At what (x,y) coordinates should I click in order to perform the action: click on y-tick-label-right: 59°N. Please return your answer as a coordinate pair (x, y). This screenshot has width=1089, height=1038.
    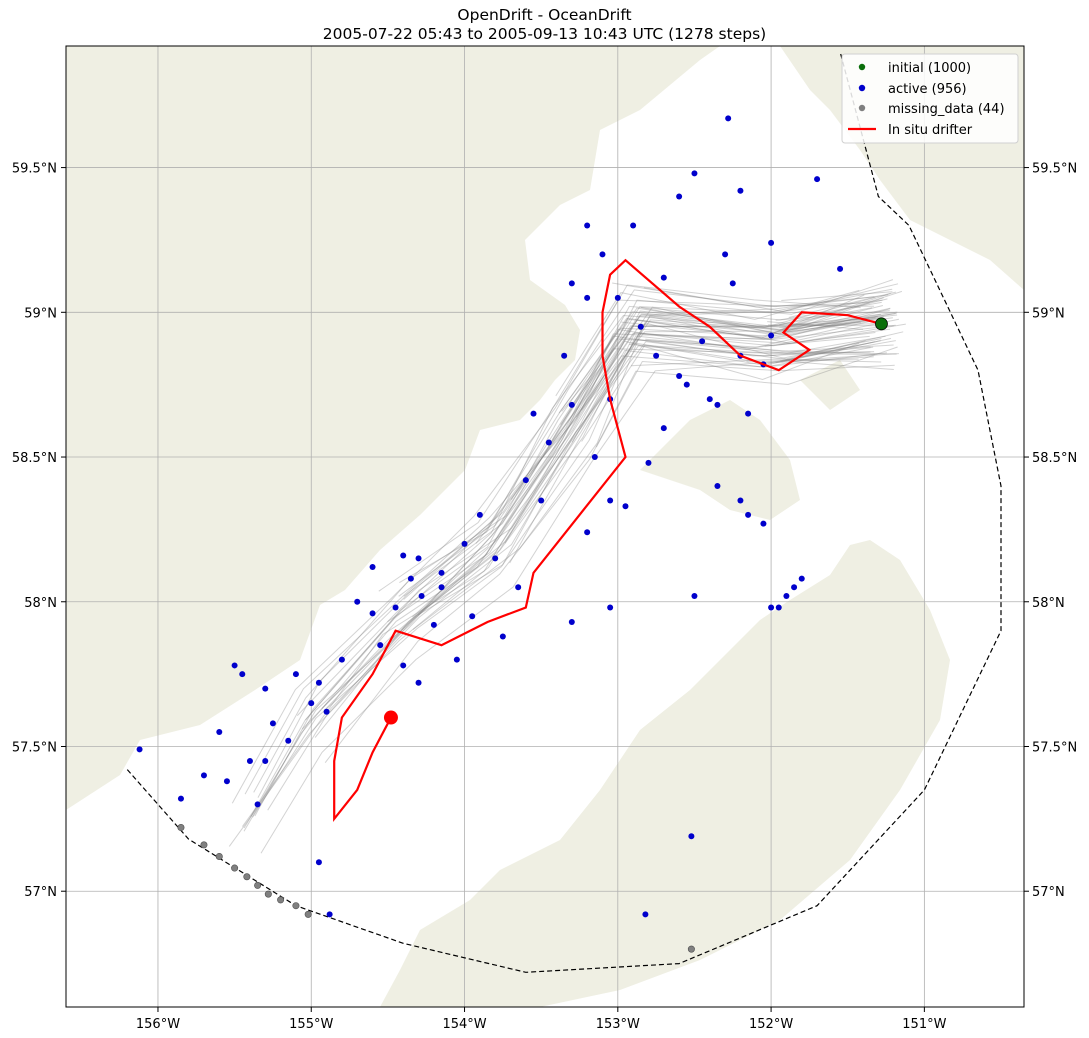
    Looking at the image, I should click on (1048, 313).